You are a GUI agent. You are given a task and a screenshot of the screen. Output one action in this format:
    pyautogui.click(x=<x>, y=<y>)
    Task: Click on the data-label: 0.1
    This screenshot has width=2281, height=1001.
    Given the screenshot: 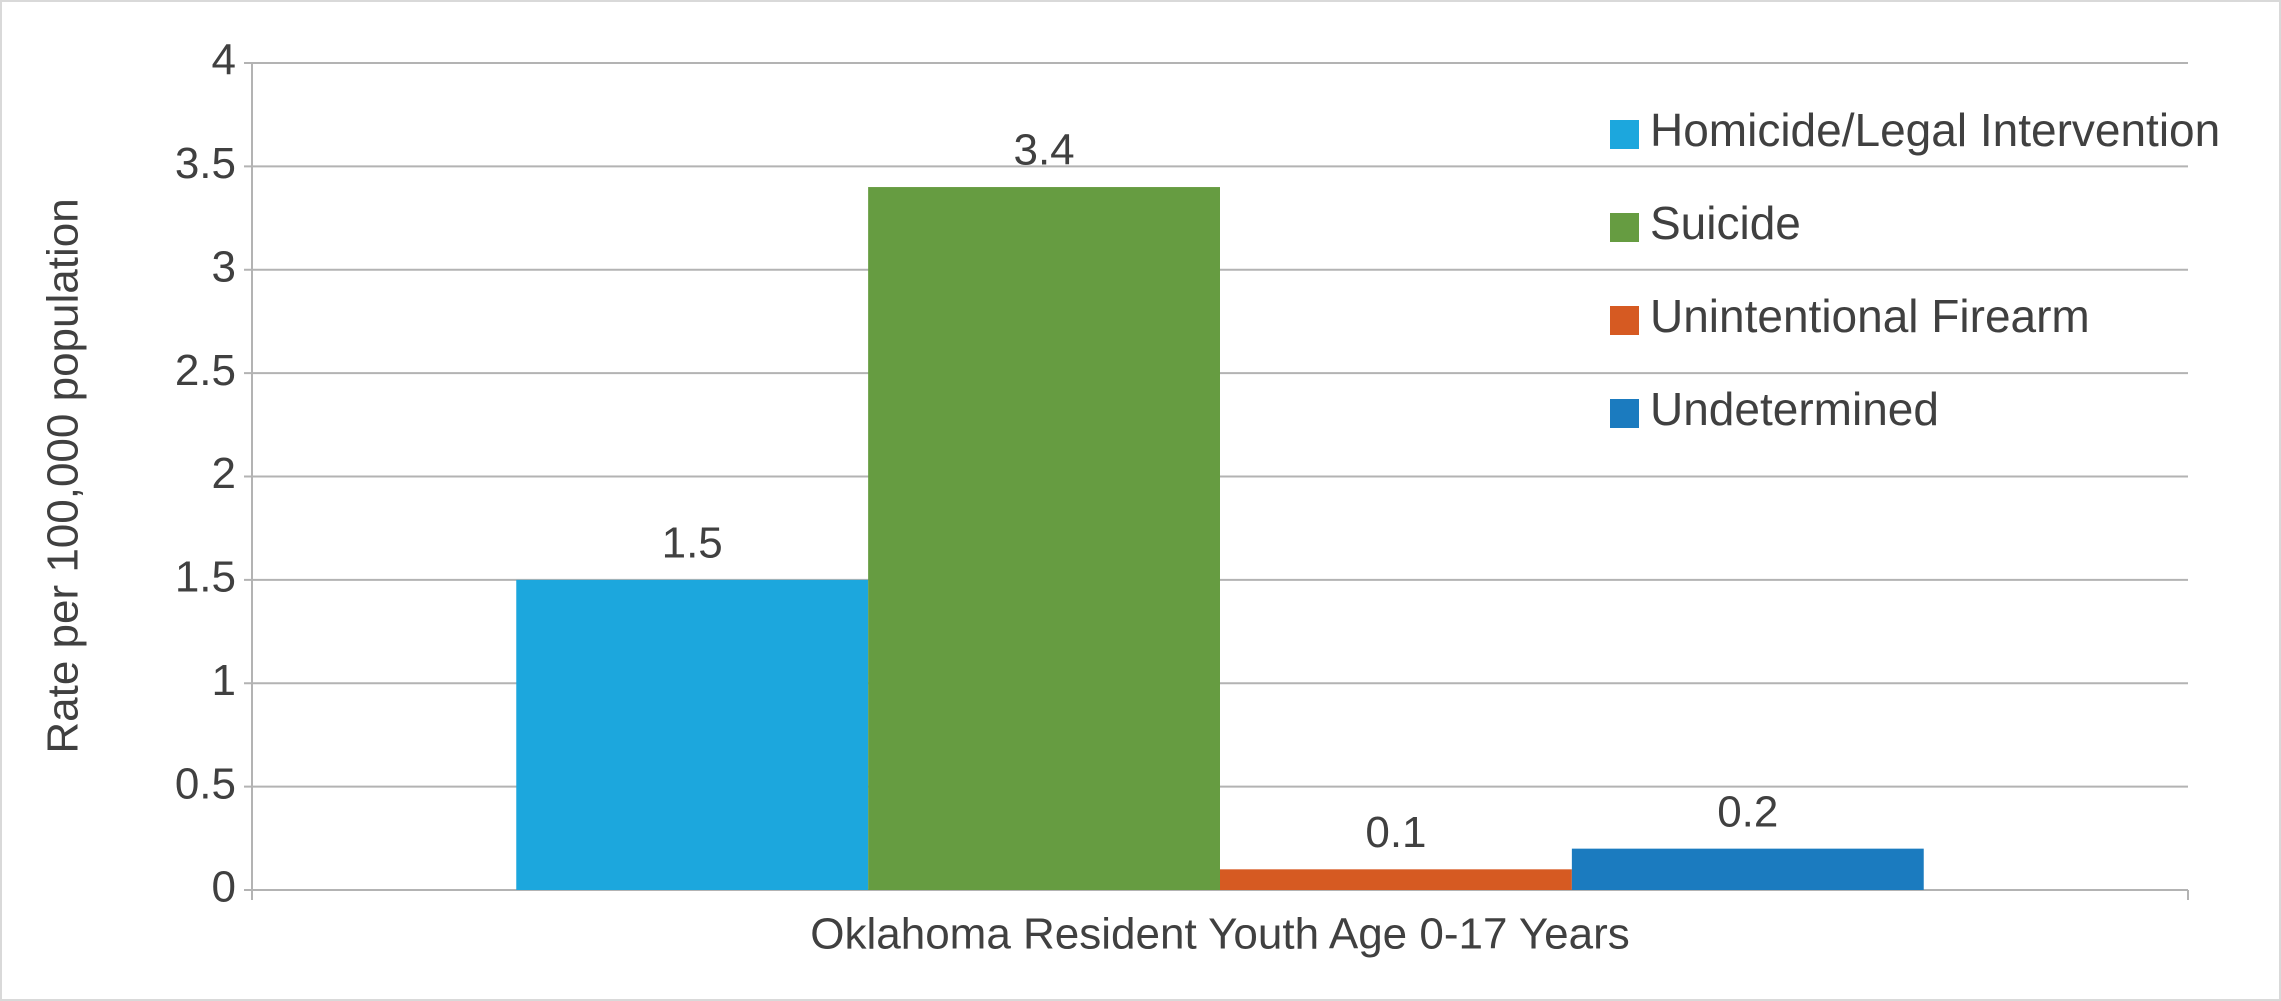 What is the action you would take?
    pyautogui.click(x=1395, y=832)
    